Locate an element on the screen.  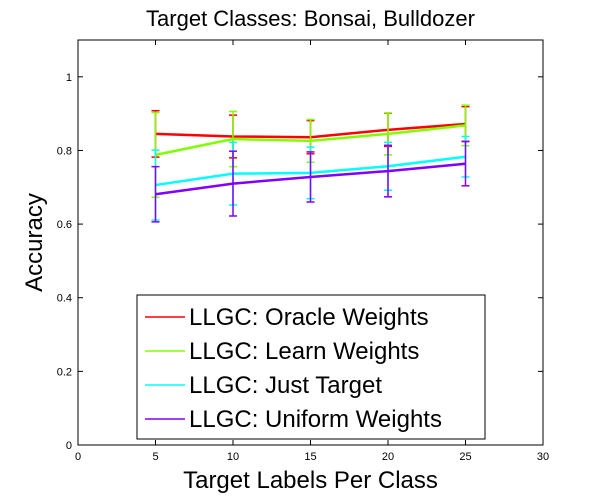
legend-label: LLGC: Learn Weights is located at coordinates (304, 351).